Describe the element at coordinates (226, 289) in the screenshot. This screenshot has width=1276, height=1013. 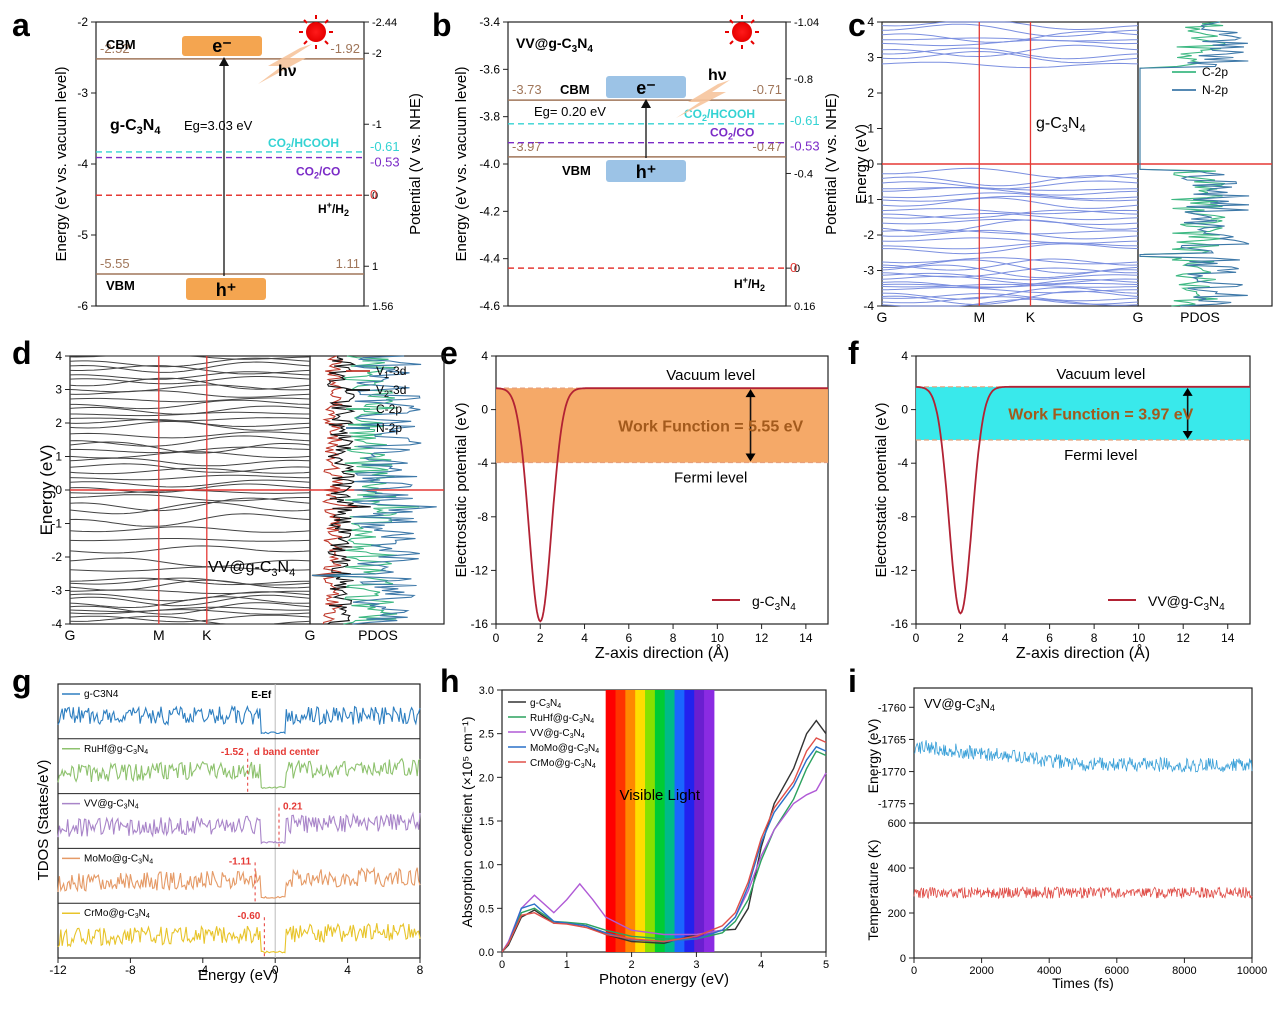
I see `hole-box` at that location.